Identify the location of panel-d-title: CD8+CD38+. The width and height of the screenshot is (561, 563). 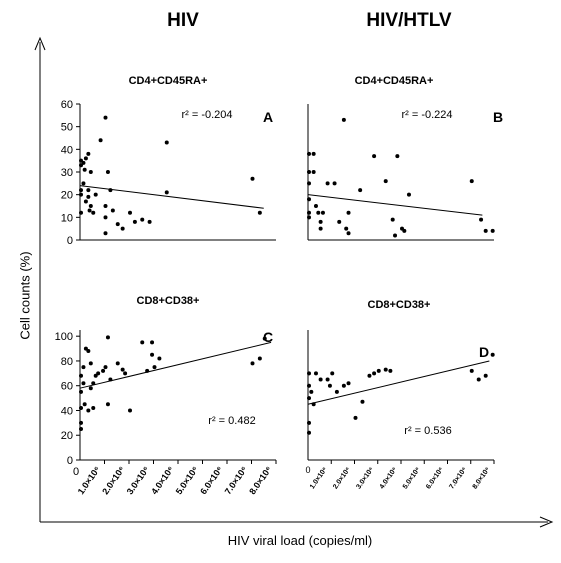
(399, 305).